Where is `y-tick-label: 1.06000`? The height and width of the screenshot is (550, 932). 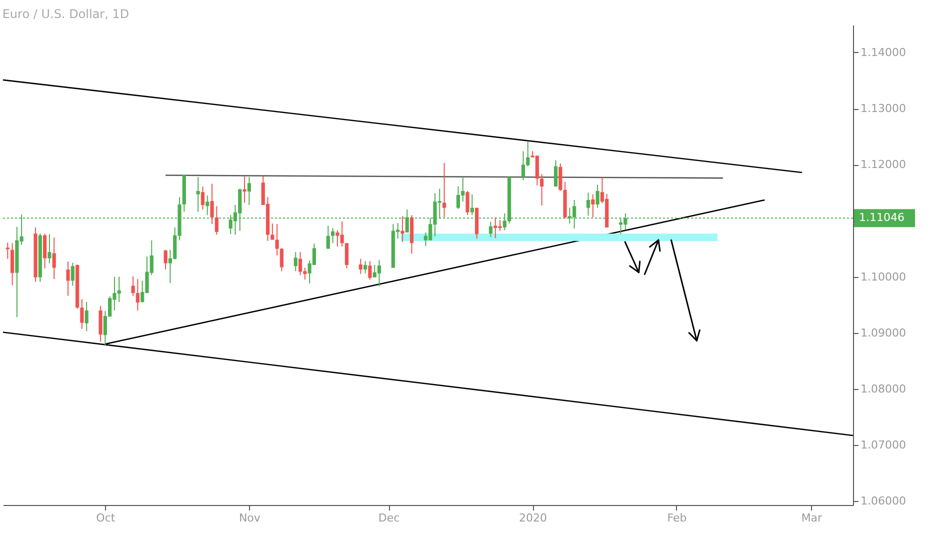 y-tick-label: 1.06000 is located at coordinates (883, 501).